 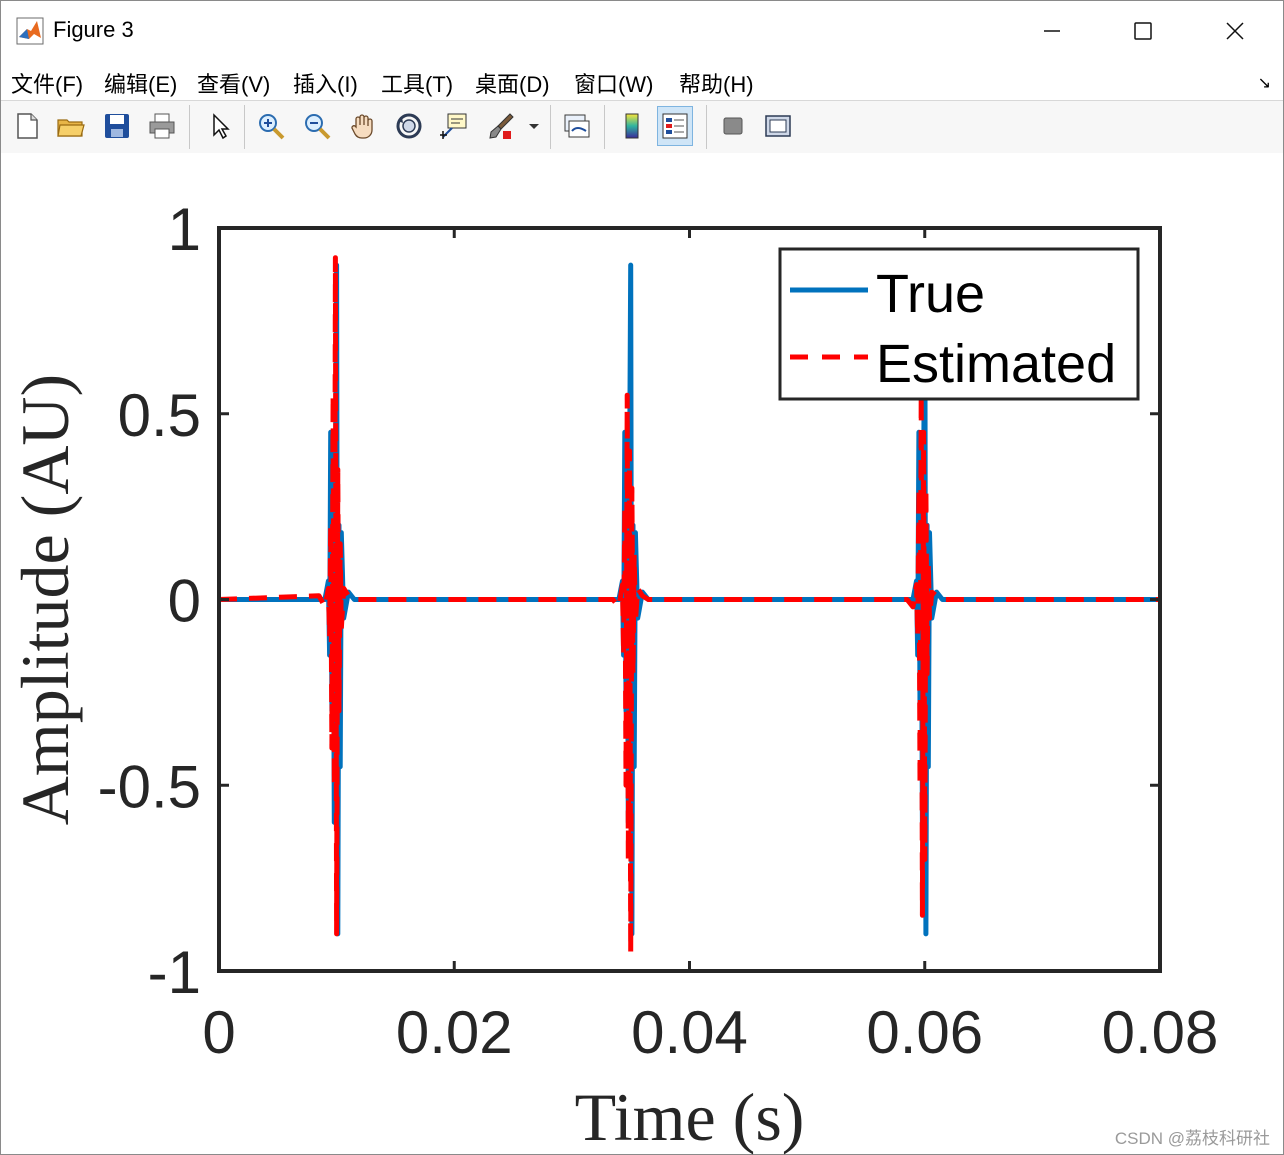 I want to click on save-button, so click(x=117, y=126).